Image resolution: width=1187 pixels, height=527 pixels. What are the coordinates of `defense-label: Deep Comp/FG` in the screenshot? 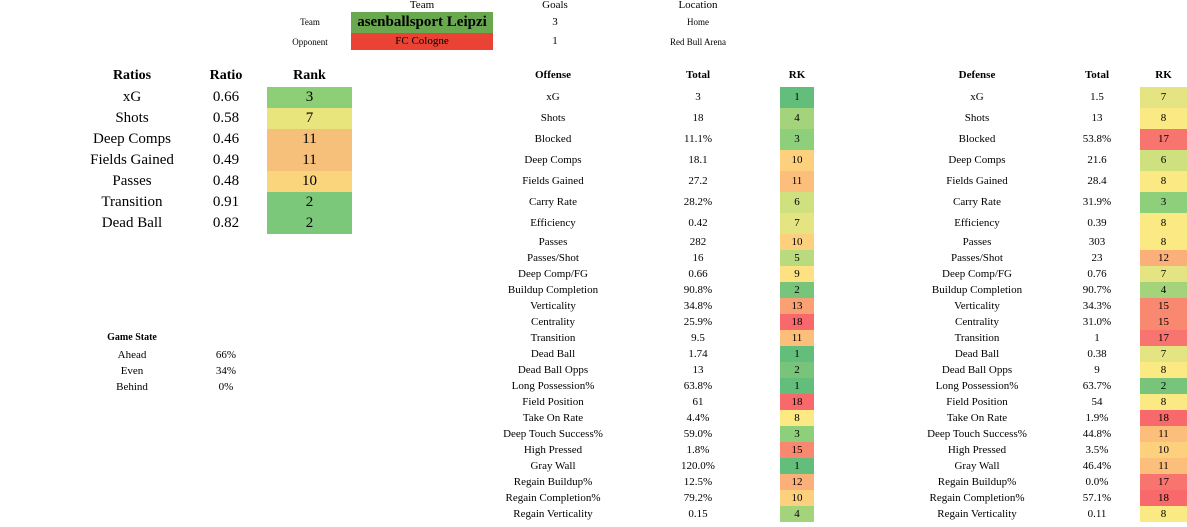 It's located at (977, 274).